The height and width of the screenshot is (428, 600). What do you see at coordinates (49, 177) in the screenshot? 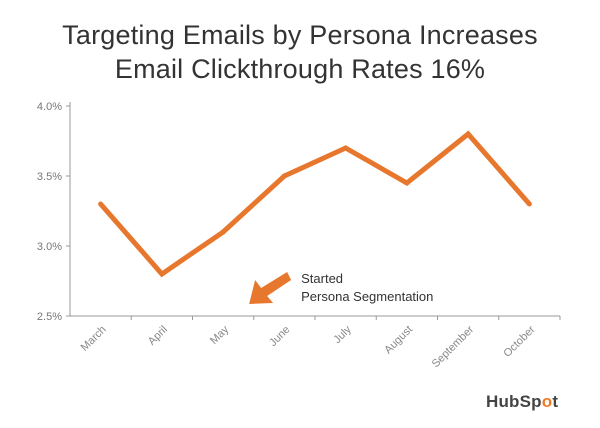
I see `y-tick-label: 3.5%` at bounding box center [49, 177].